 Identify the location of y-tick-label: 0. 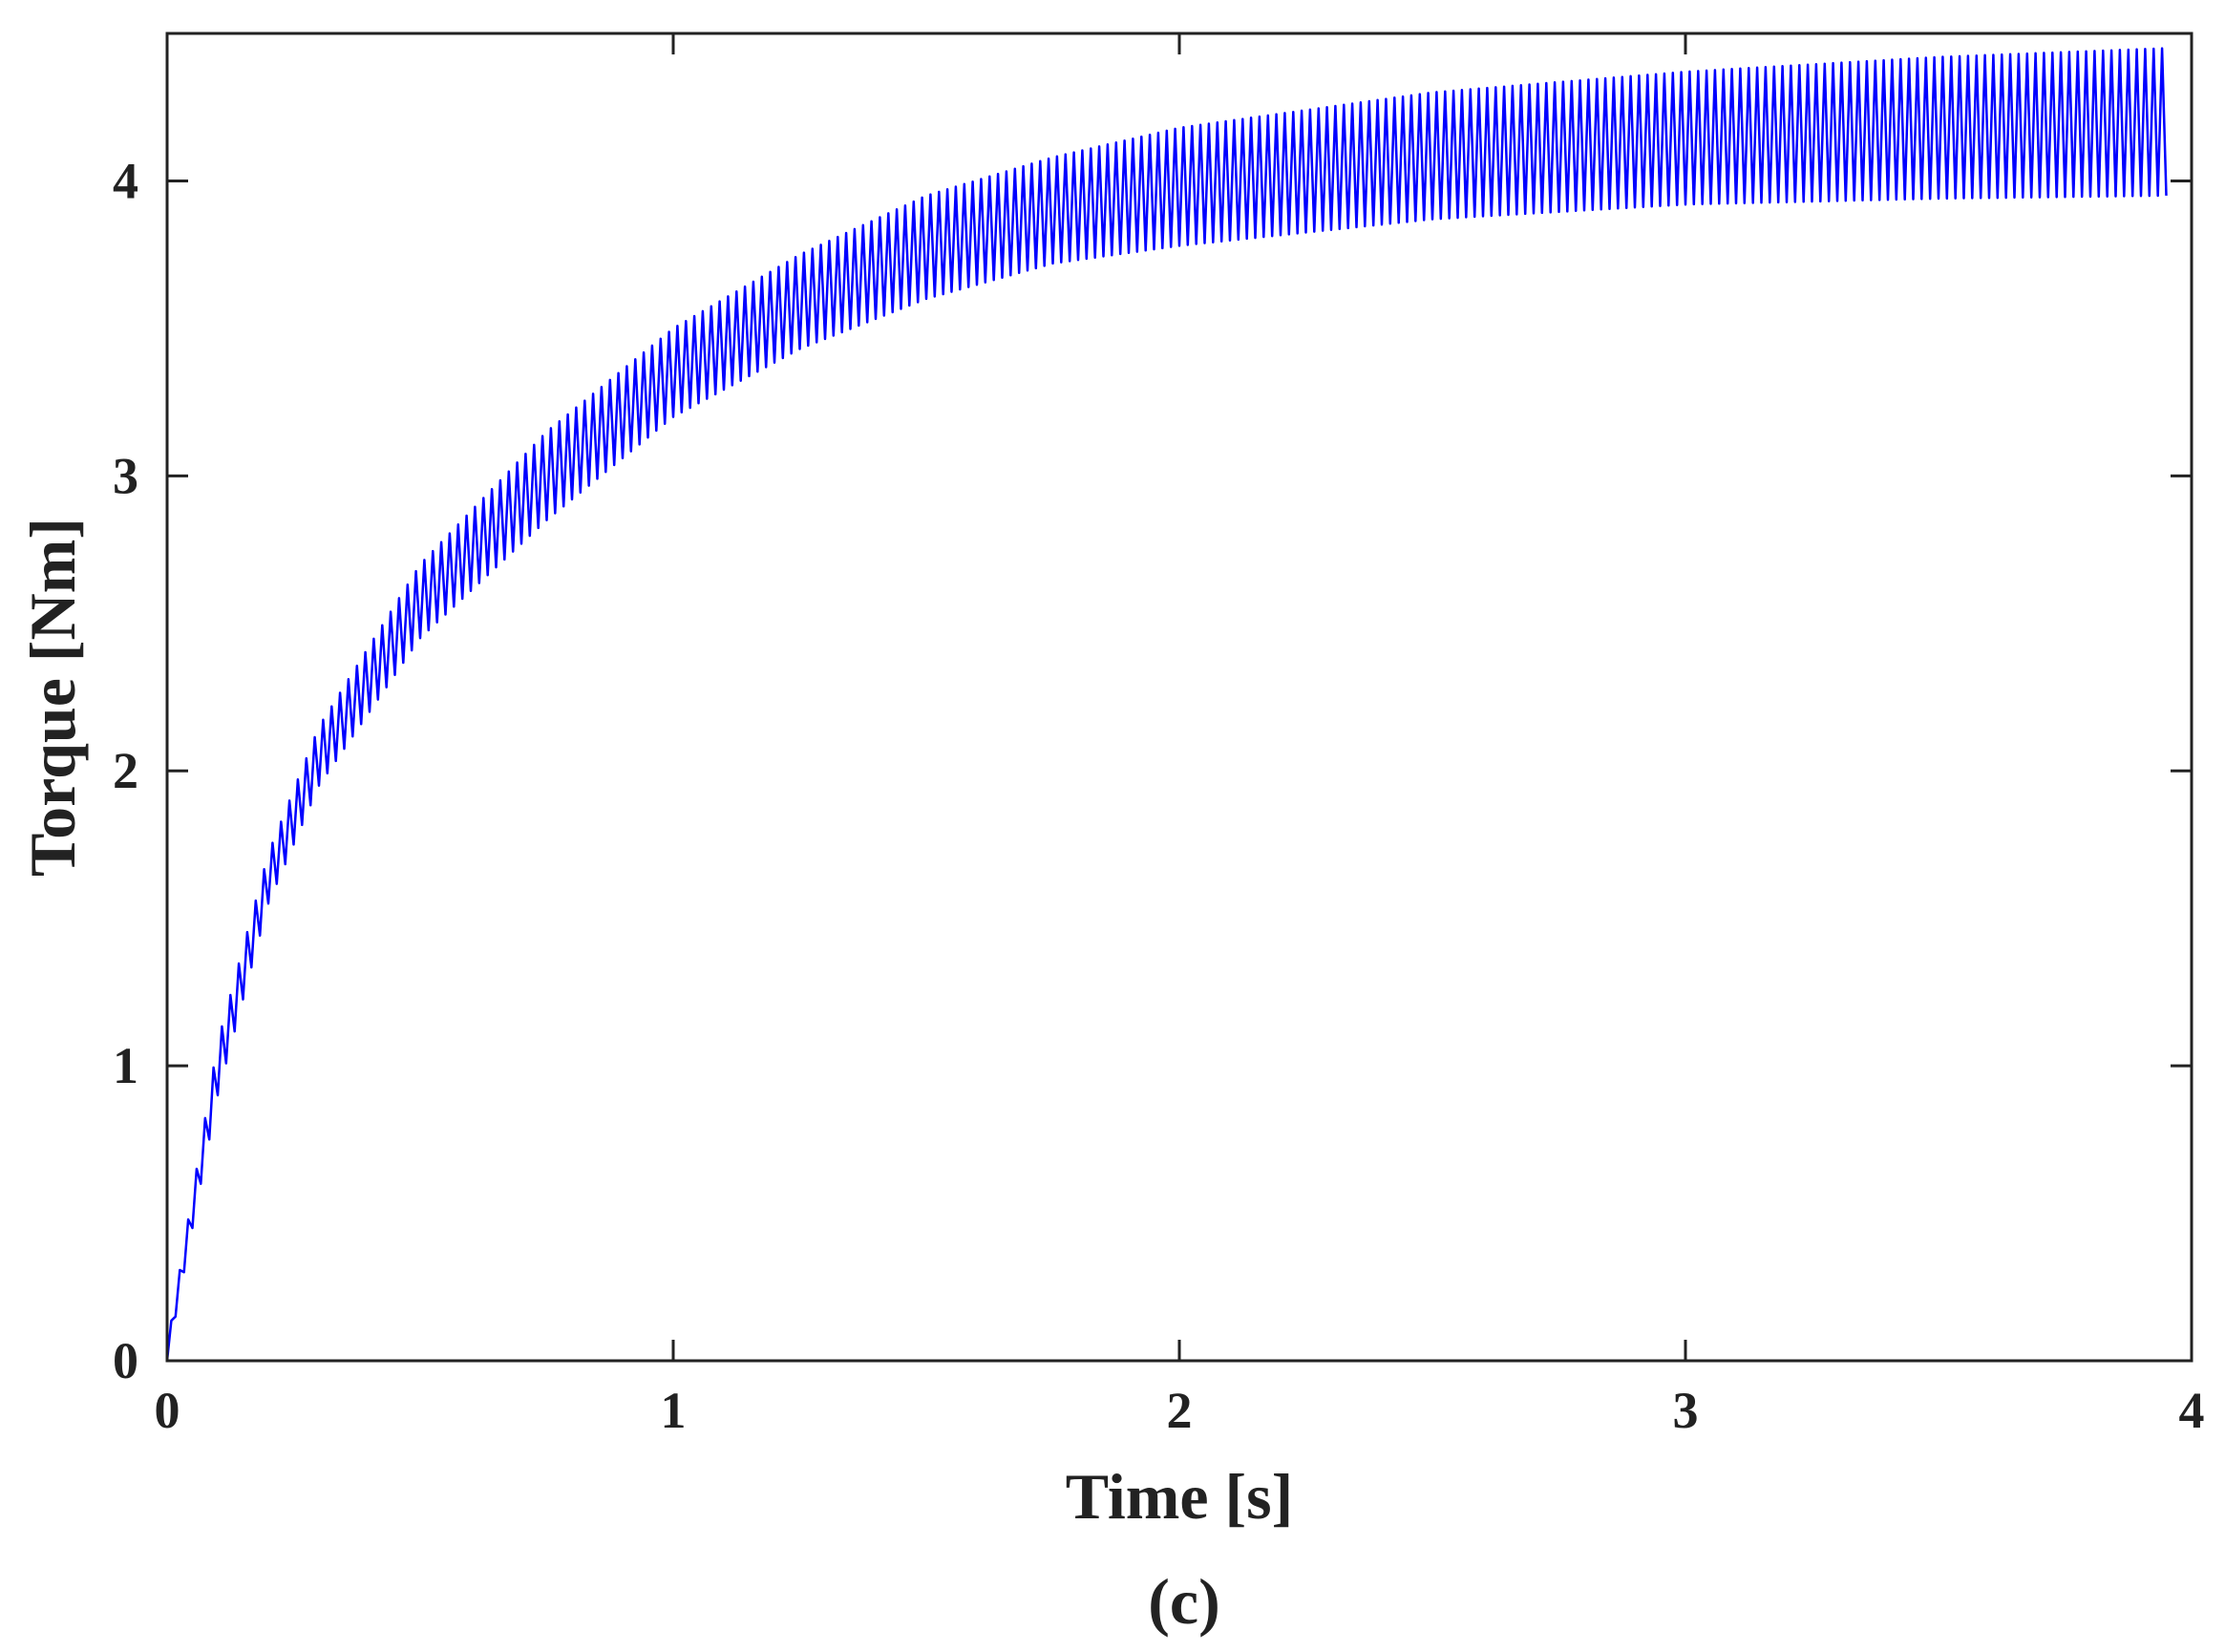
(125, 1360).